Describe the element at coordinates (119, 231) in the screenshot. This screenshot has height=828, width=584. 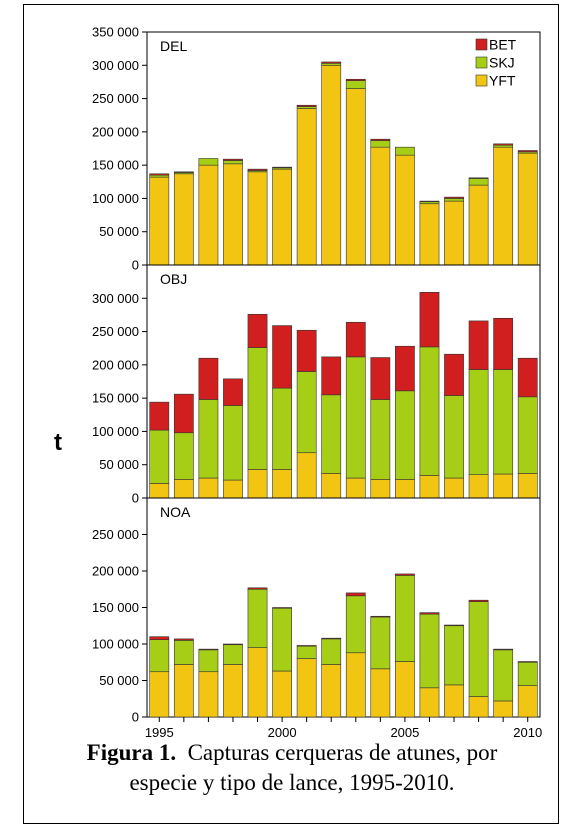
I see `y-tick-label: 50 000` at that location.